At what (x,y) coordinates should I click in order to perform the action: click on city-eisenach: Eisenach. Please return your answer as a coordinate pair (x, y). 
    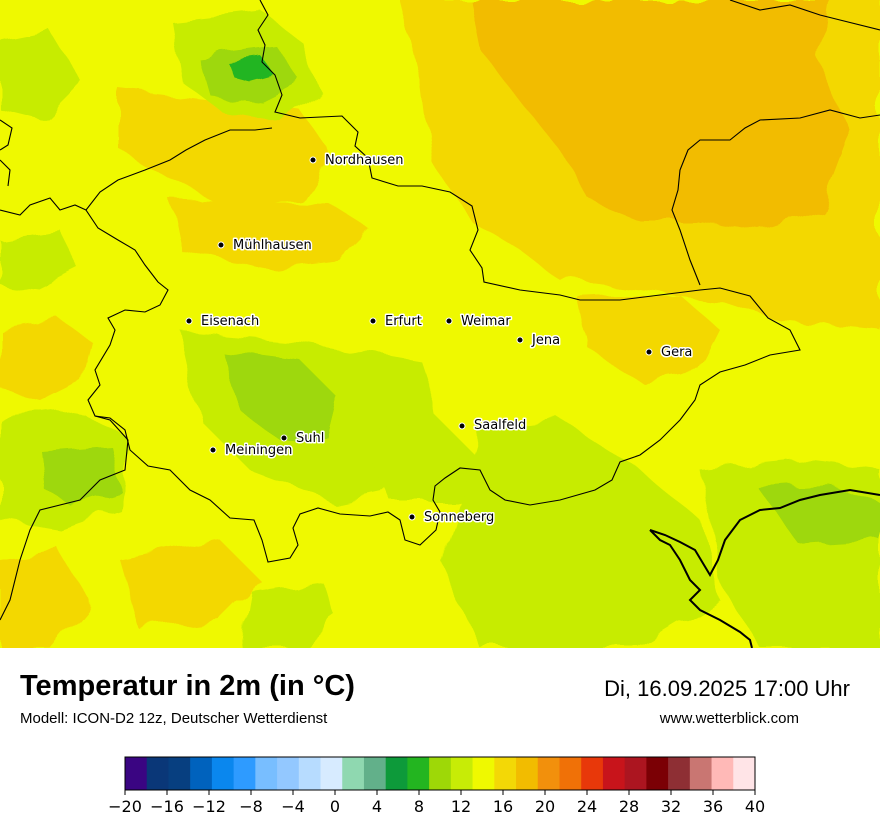
    Looking at the image, I should click on (223, 322).